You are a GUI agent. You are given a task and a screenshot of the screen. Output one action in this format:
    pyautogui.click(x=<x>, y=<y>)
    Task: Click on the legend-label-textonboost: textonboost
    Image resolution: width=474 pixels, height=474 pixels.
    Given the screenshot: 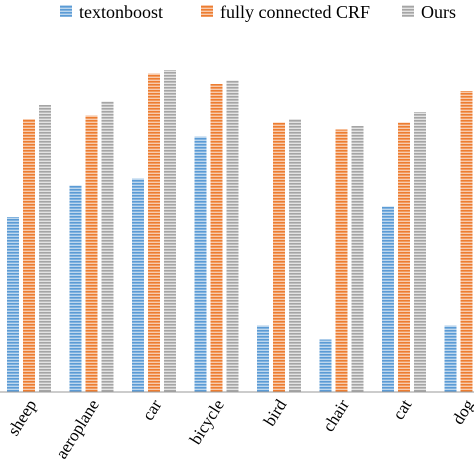 What is the action you would take?
    pyautogui.click(x=121, y=12)
    